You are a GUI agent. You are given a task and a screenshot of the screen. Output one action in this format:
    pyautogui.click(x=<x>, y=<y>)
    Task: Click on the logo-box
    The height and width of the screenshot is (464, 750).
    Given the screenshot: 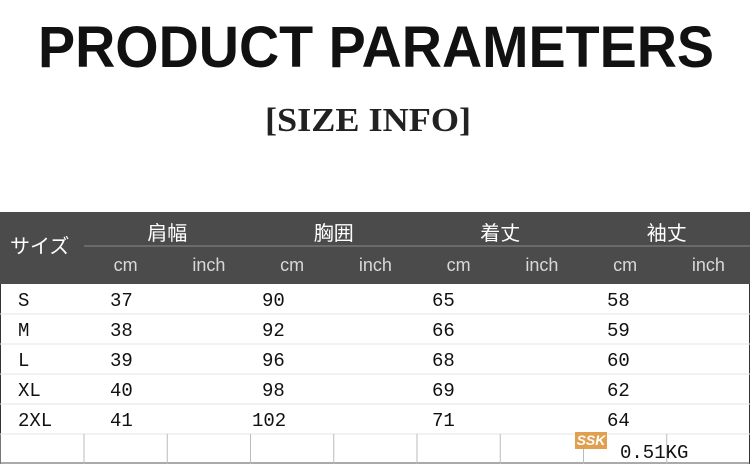 What is the action you would take?
    pyautogui.click(x=591, y=440)
    